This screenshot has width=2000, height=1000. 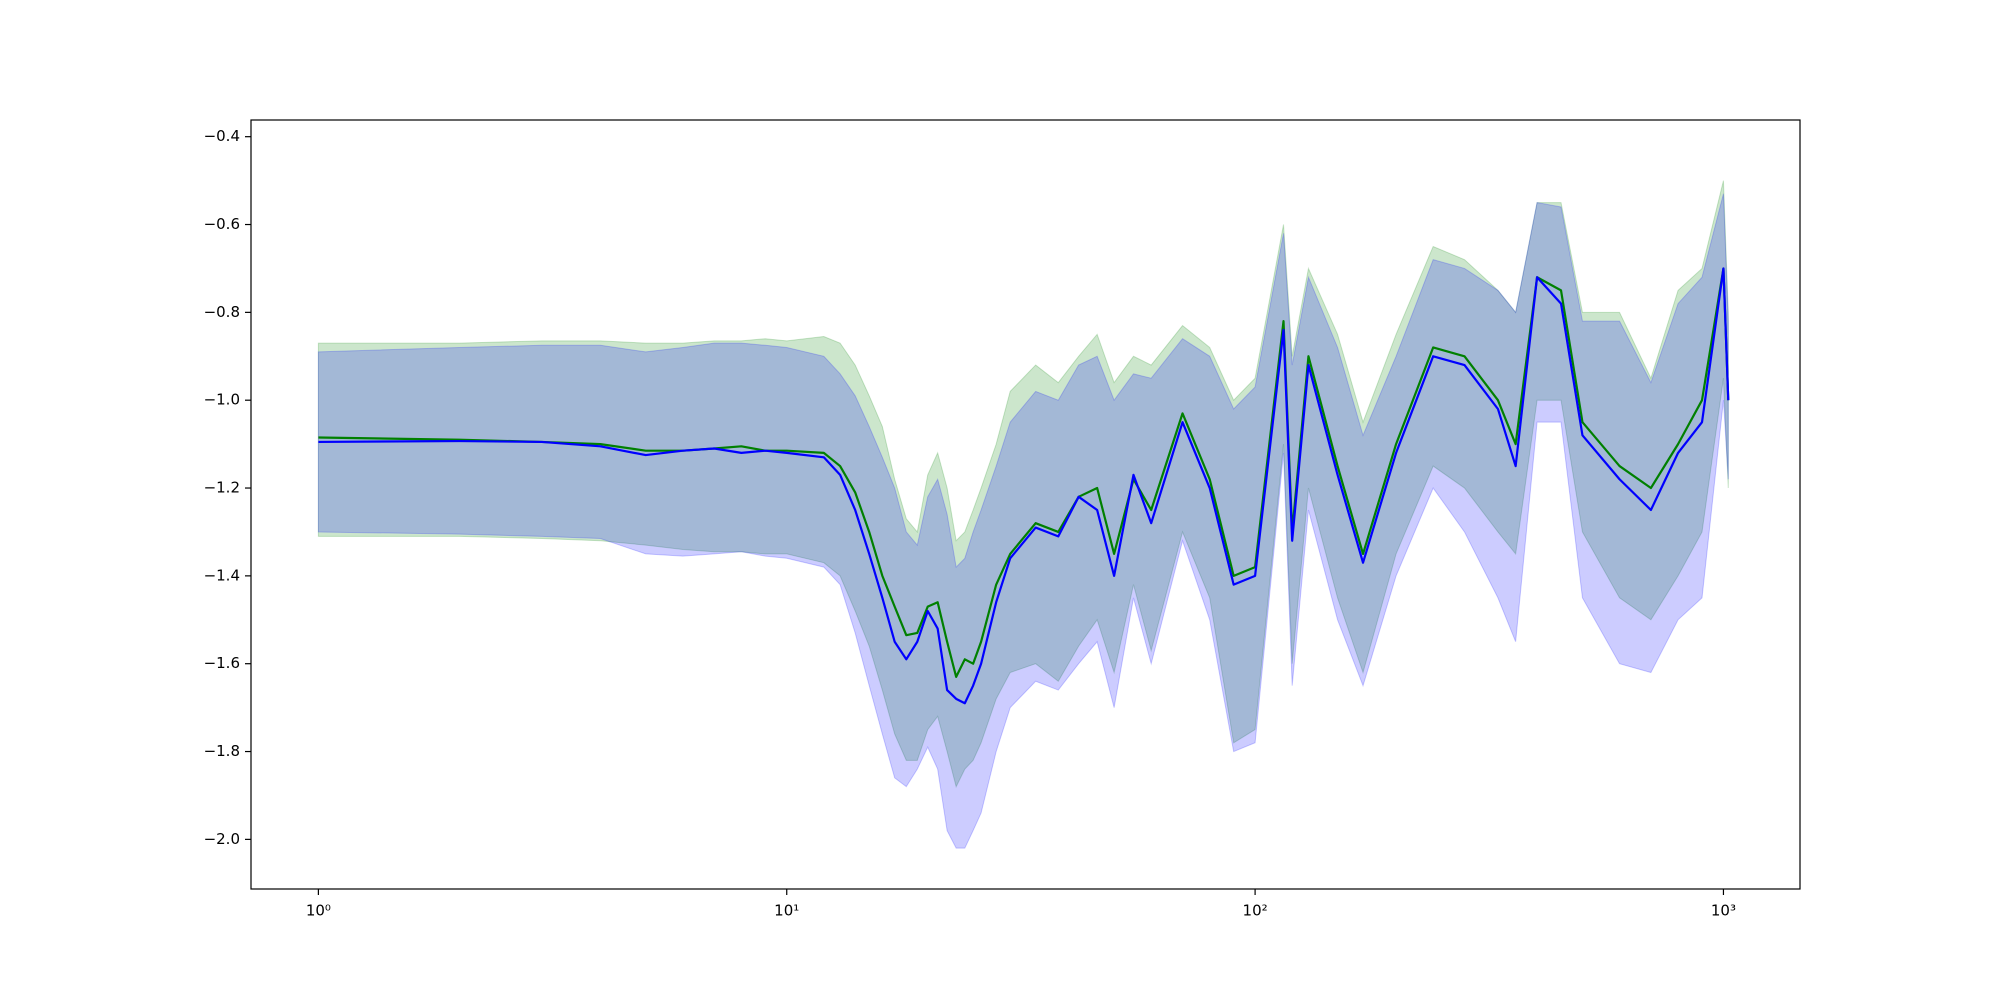 I want to click on x-tick-label: 10⁰, so click(x=318, y=911).